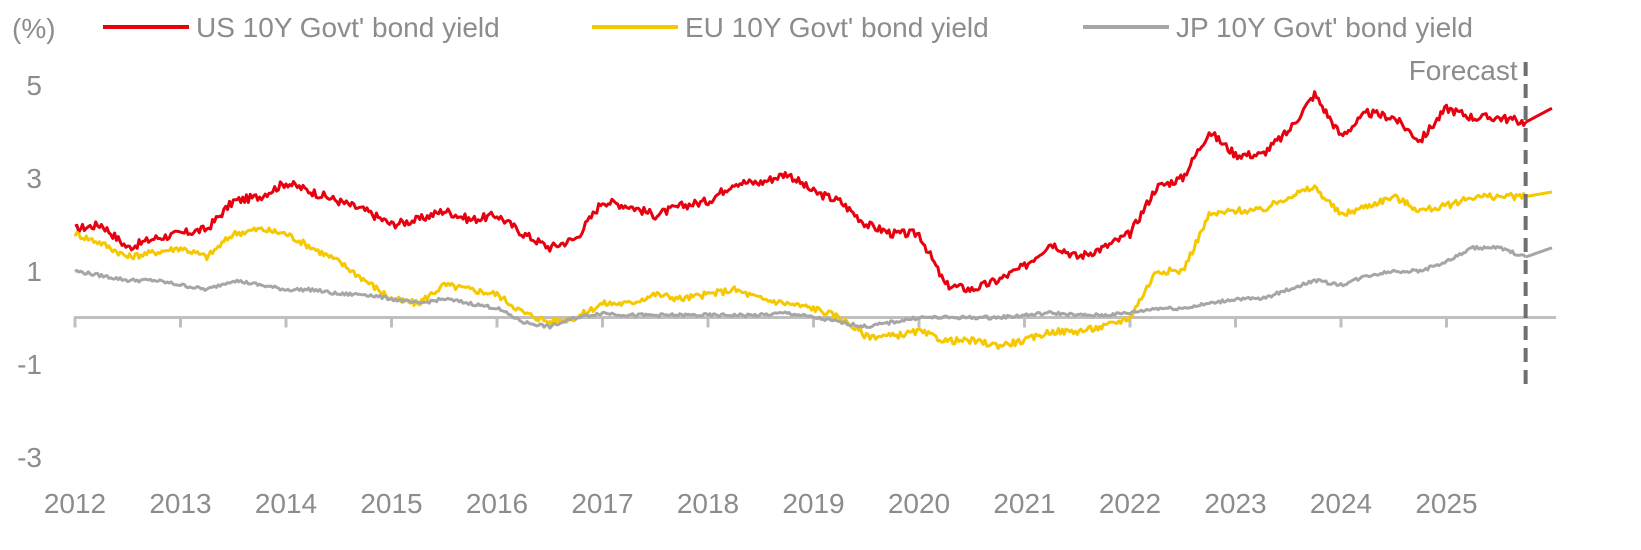 This screenshot has width=1641, height=550. I want to click on y-axis-unit-label: (%), so click(34, 28).